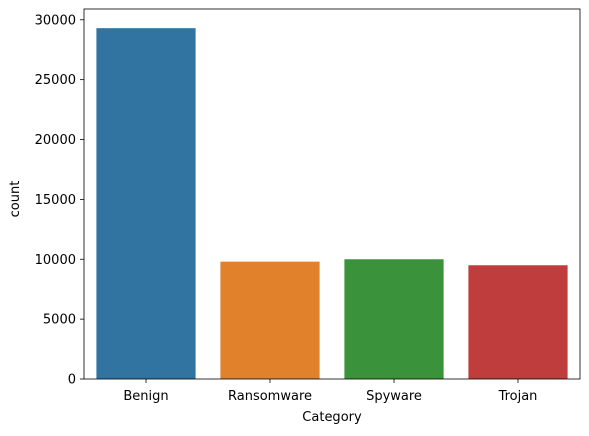 Image resolution: width=589 pixels, height=436 pixels. Describe the element at coordinates (59, 320) in the screenshot. I see `y-tick-label: 5000` at that location.